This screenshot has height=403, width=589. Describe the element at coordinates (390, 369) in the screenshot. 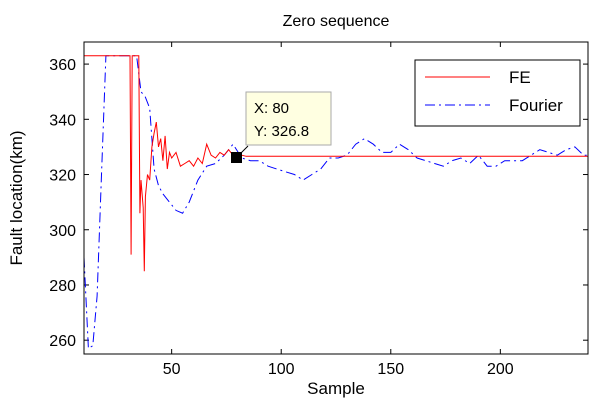

I see `x-tick-label: 150` at that location.